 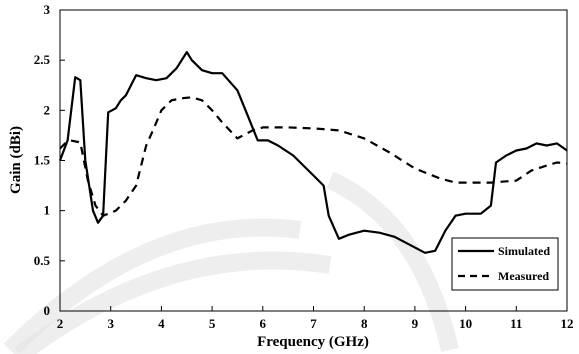 What do you see at coordinates (212, 323) in the screenshot?
I see `x-tick-label: 5` at bounding box center [212, 323].